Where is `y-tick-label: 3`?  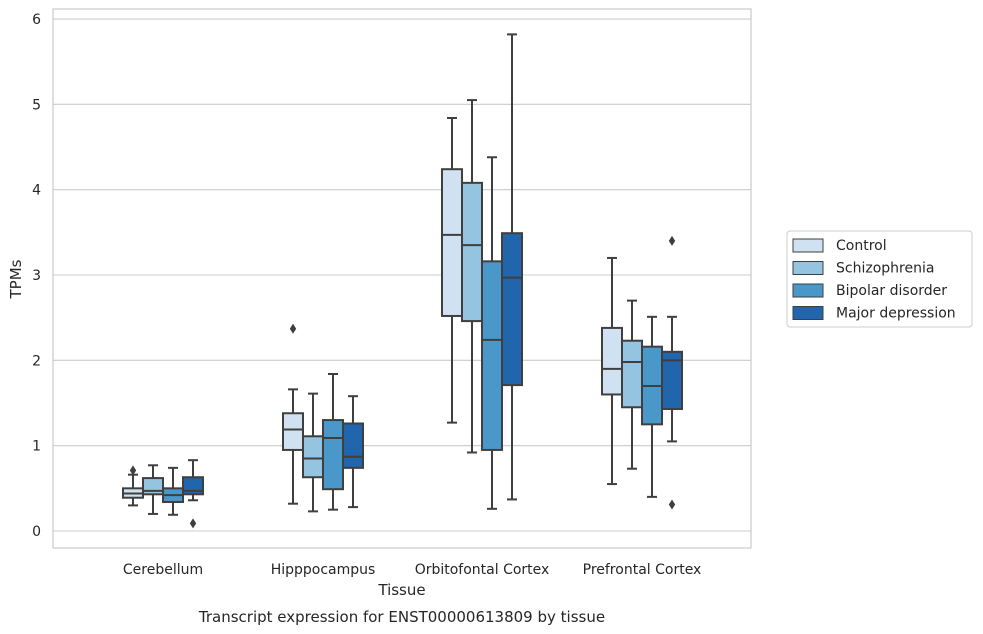 y-tick-label: 3 is located at coordinates (36, 276).